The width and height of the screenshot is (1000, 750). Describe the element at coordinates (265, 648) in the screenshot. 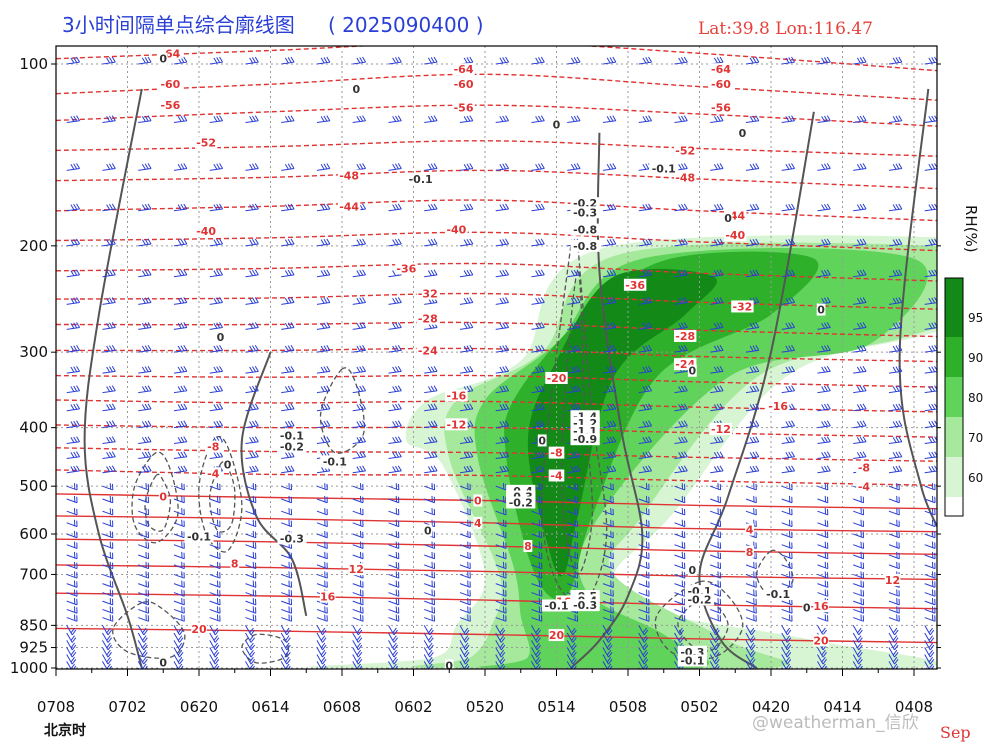

I see `omega-contour` at that location.